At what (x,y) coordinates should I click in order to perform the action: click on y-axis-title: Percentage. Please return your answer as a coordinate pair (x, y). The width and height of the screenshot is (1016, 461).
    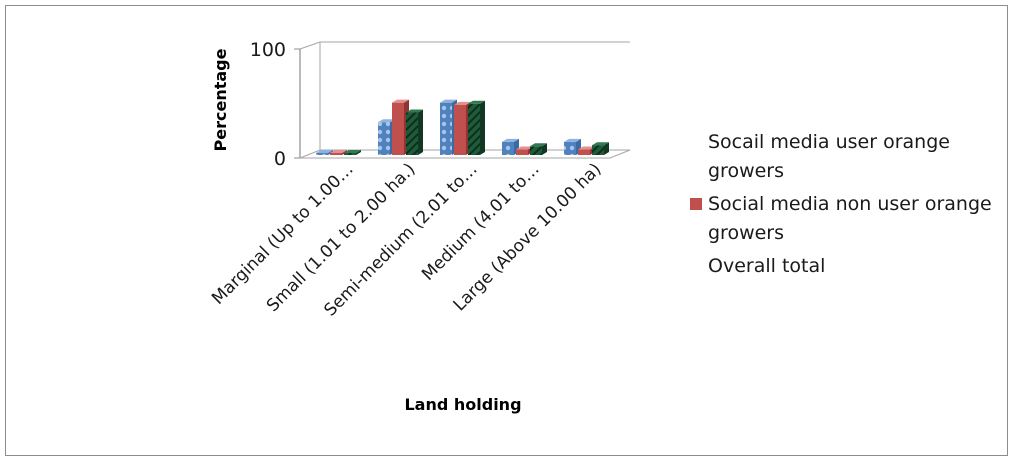
    Looking at the image, I should click on (220, 99).